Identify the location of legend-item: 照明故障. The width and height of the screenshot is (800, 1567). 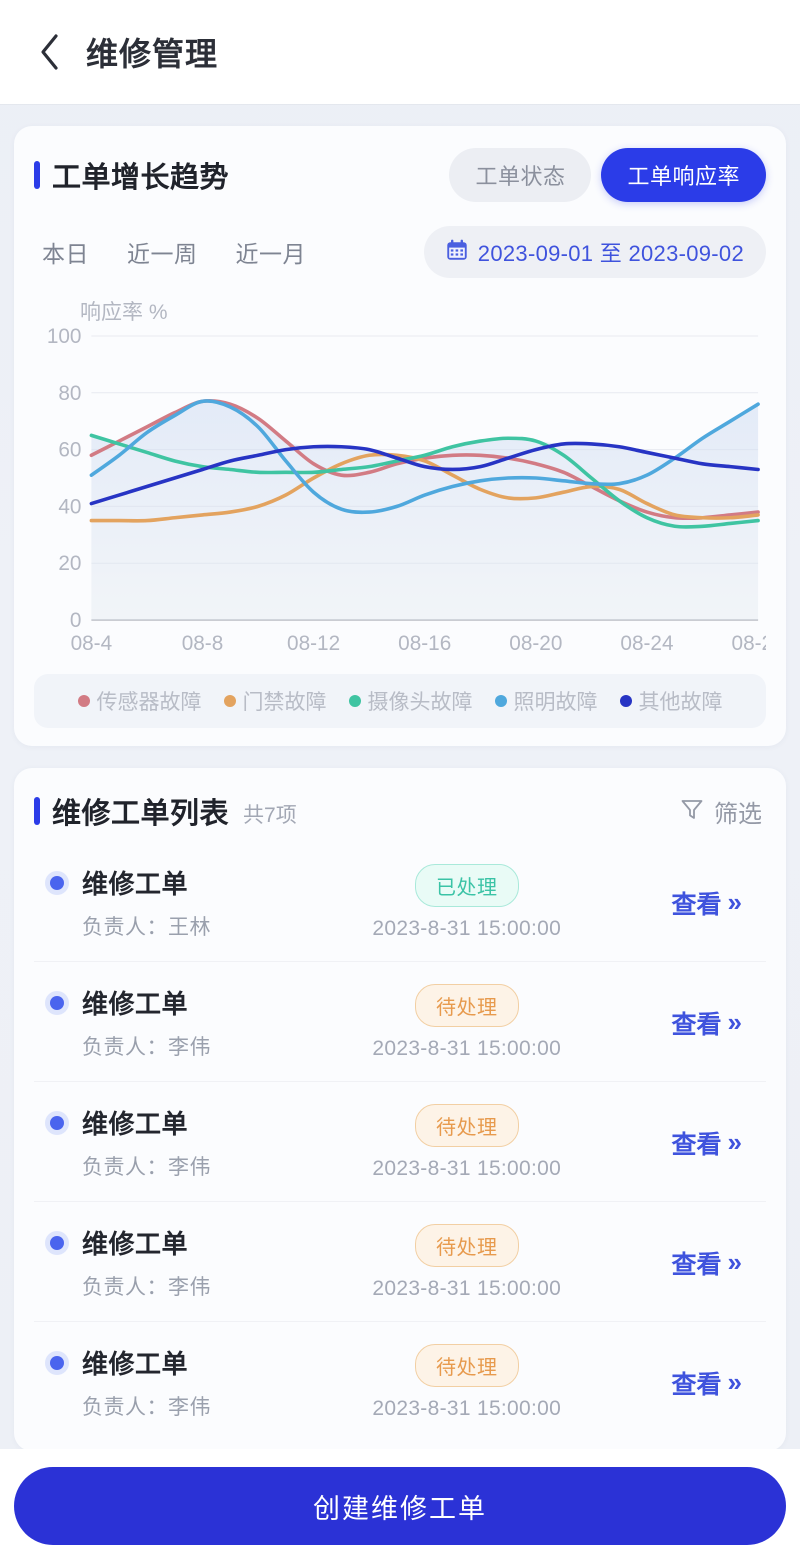
(546, 701).